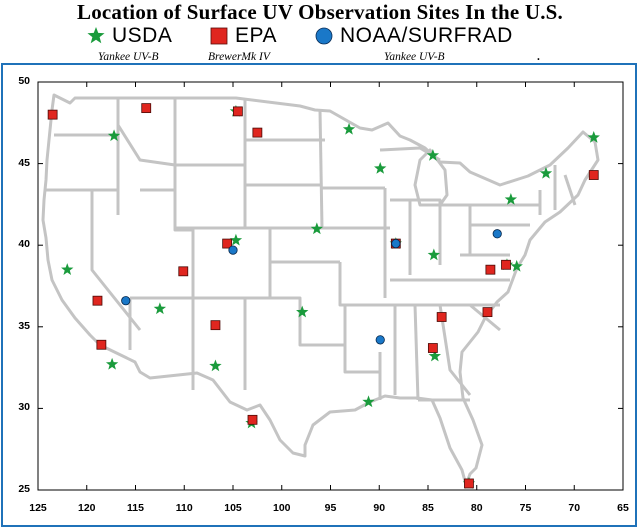 The image size is (640, 529). Describe the element at coordinates (379, 508) in the screenshot. I see `x-tick-label: 90` at that location.